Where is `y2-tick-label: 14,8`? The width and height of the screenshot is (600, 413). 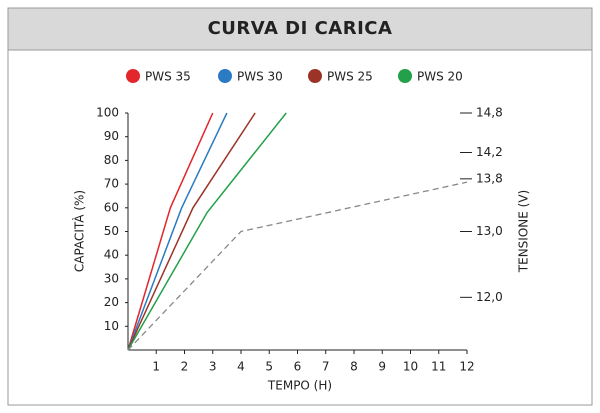
y2-tick-label: 14,8 is located at coordinates (489, 113).